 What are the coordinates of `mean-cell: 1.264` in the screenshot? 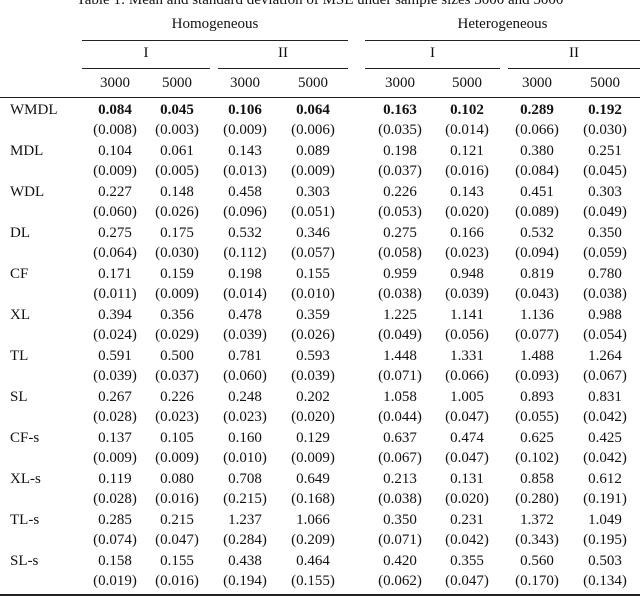 It's located at (605, 356).